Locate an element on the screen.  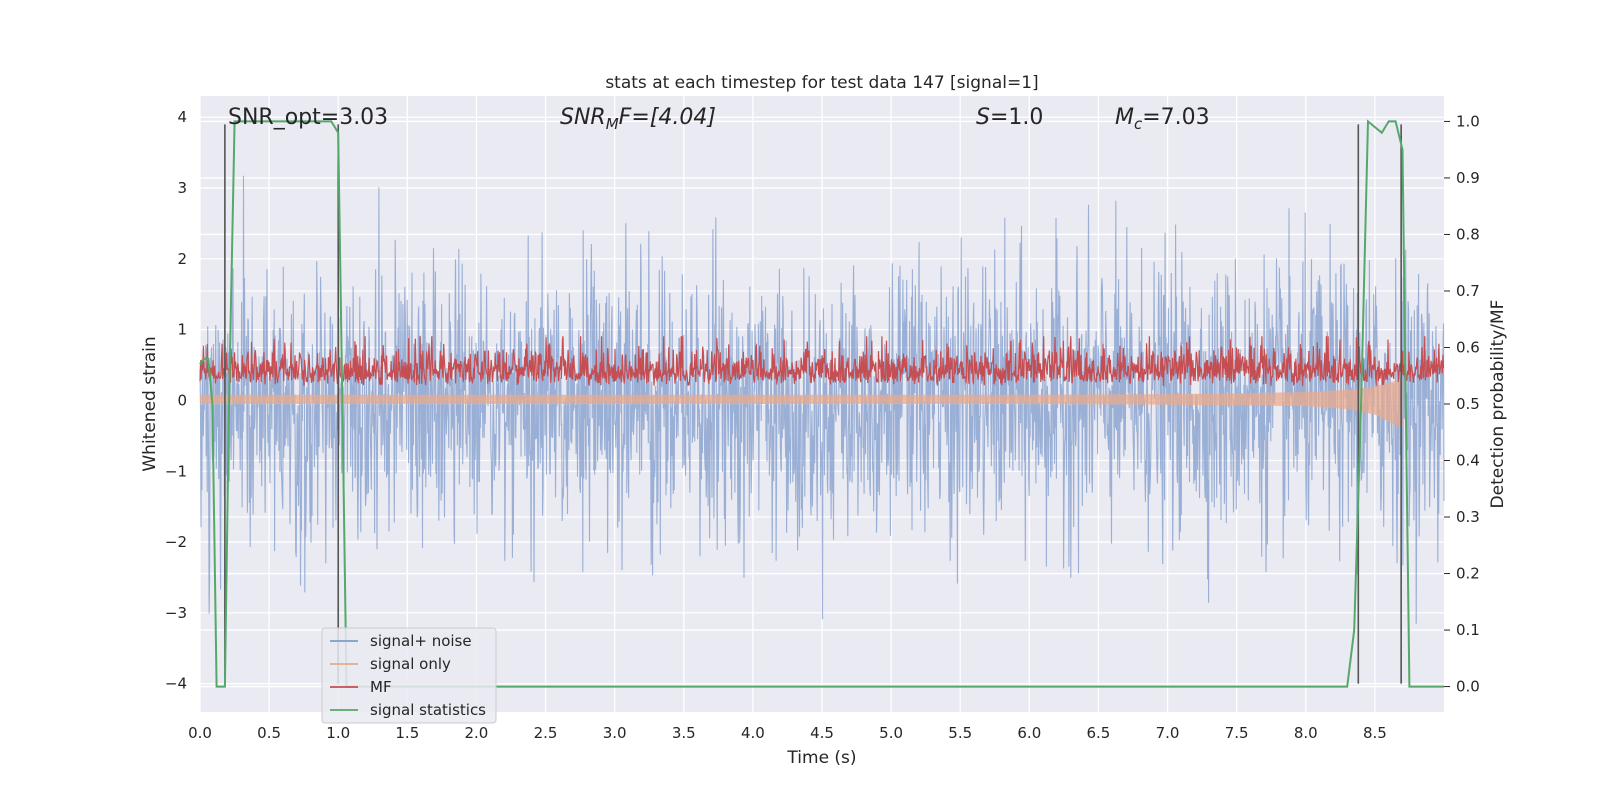
y-left-tick-label: 2 is located at coordinates (182, 259).